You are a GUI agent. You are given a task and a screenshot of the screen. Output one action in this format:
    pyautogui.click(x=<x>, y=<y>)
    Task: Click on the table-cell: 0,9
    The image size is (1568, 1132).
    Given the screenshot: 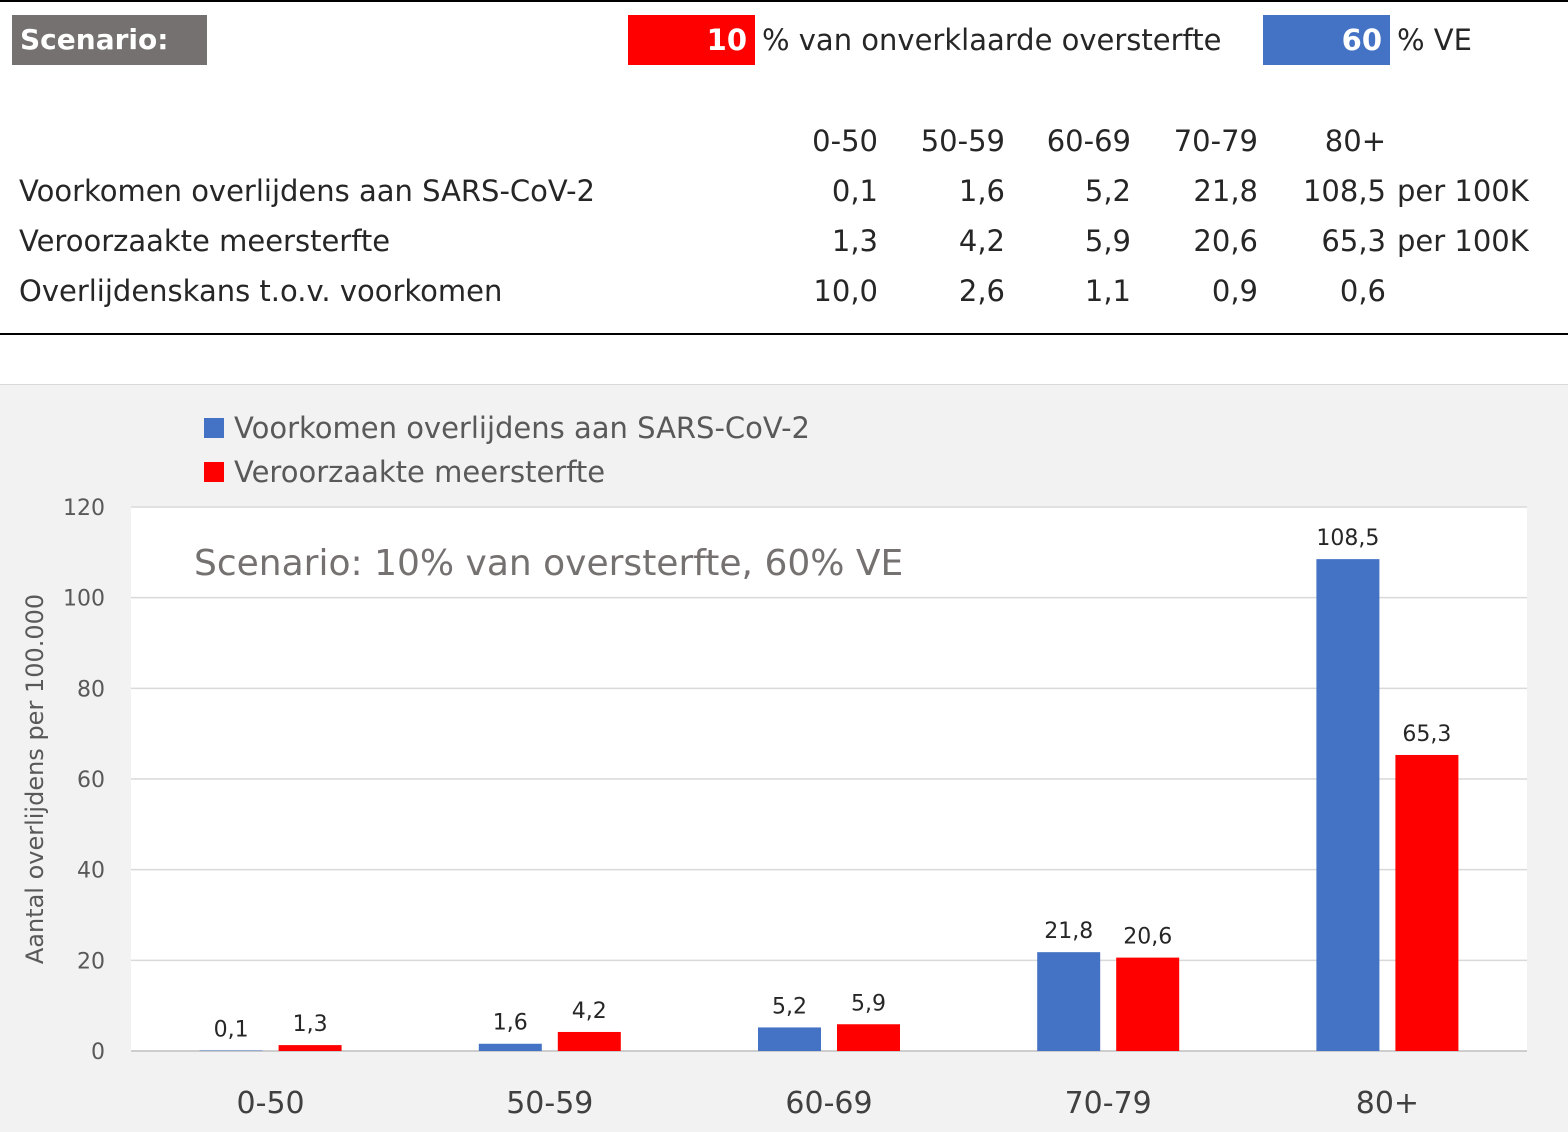 What is the action you would take?
    pyautogui.click(x=1234, y=291)
    